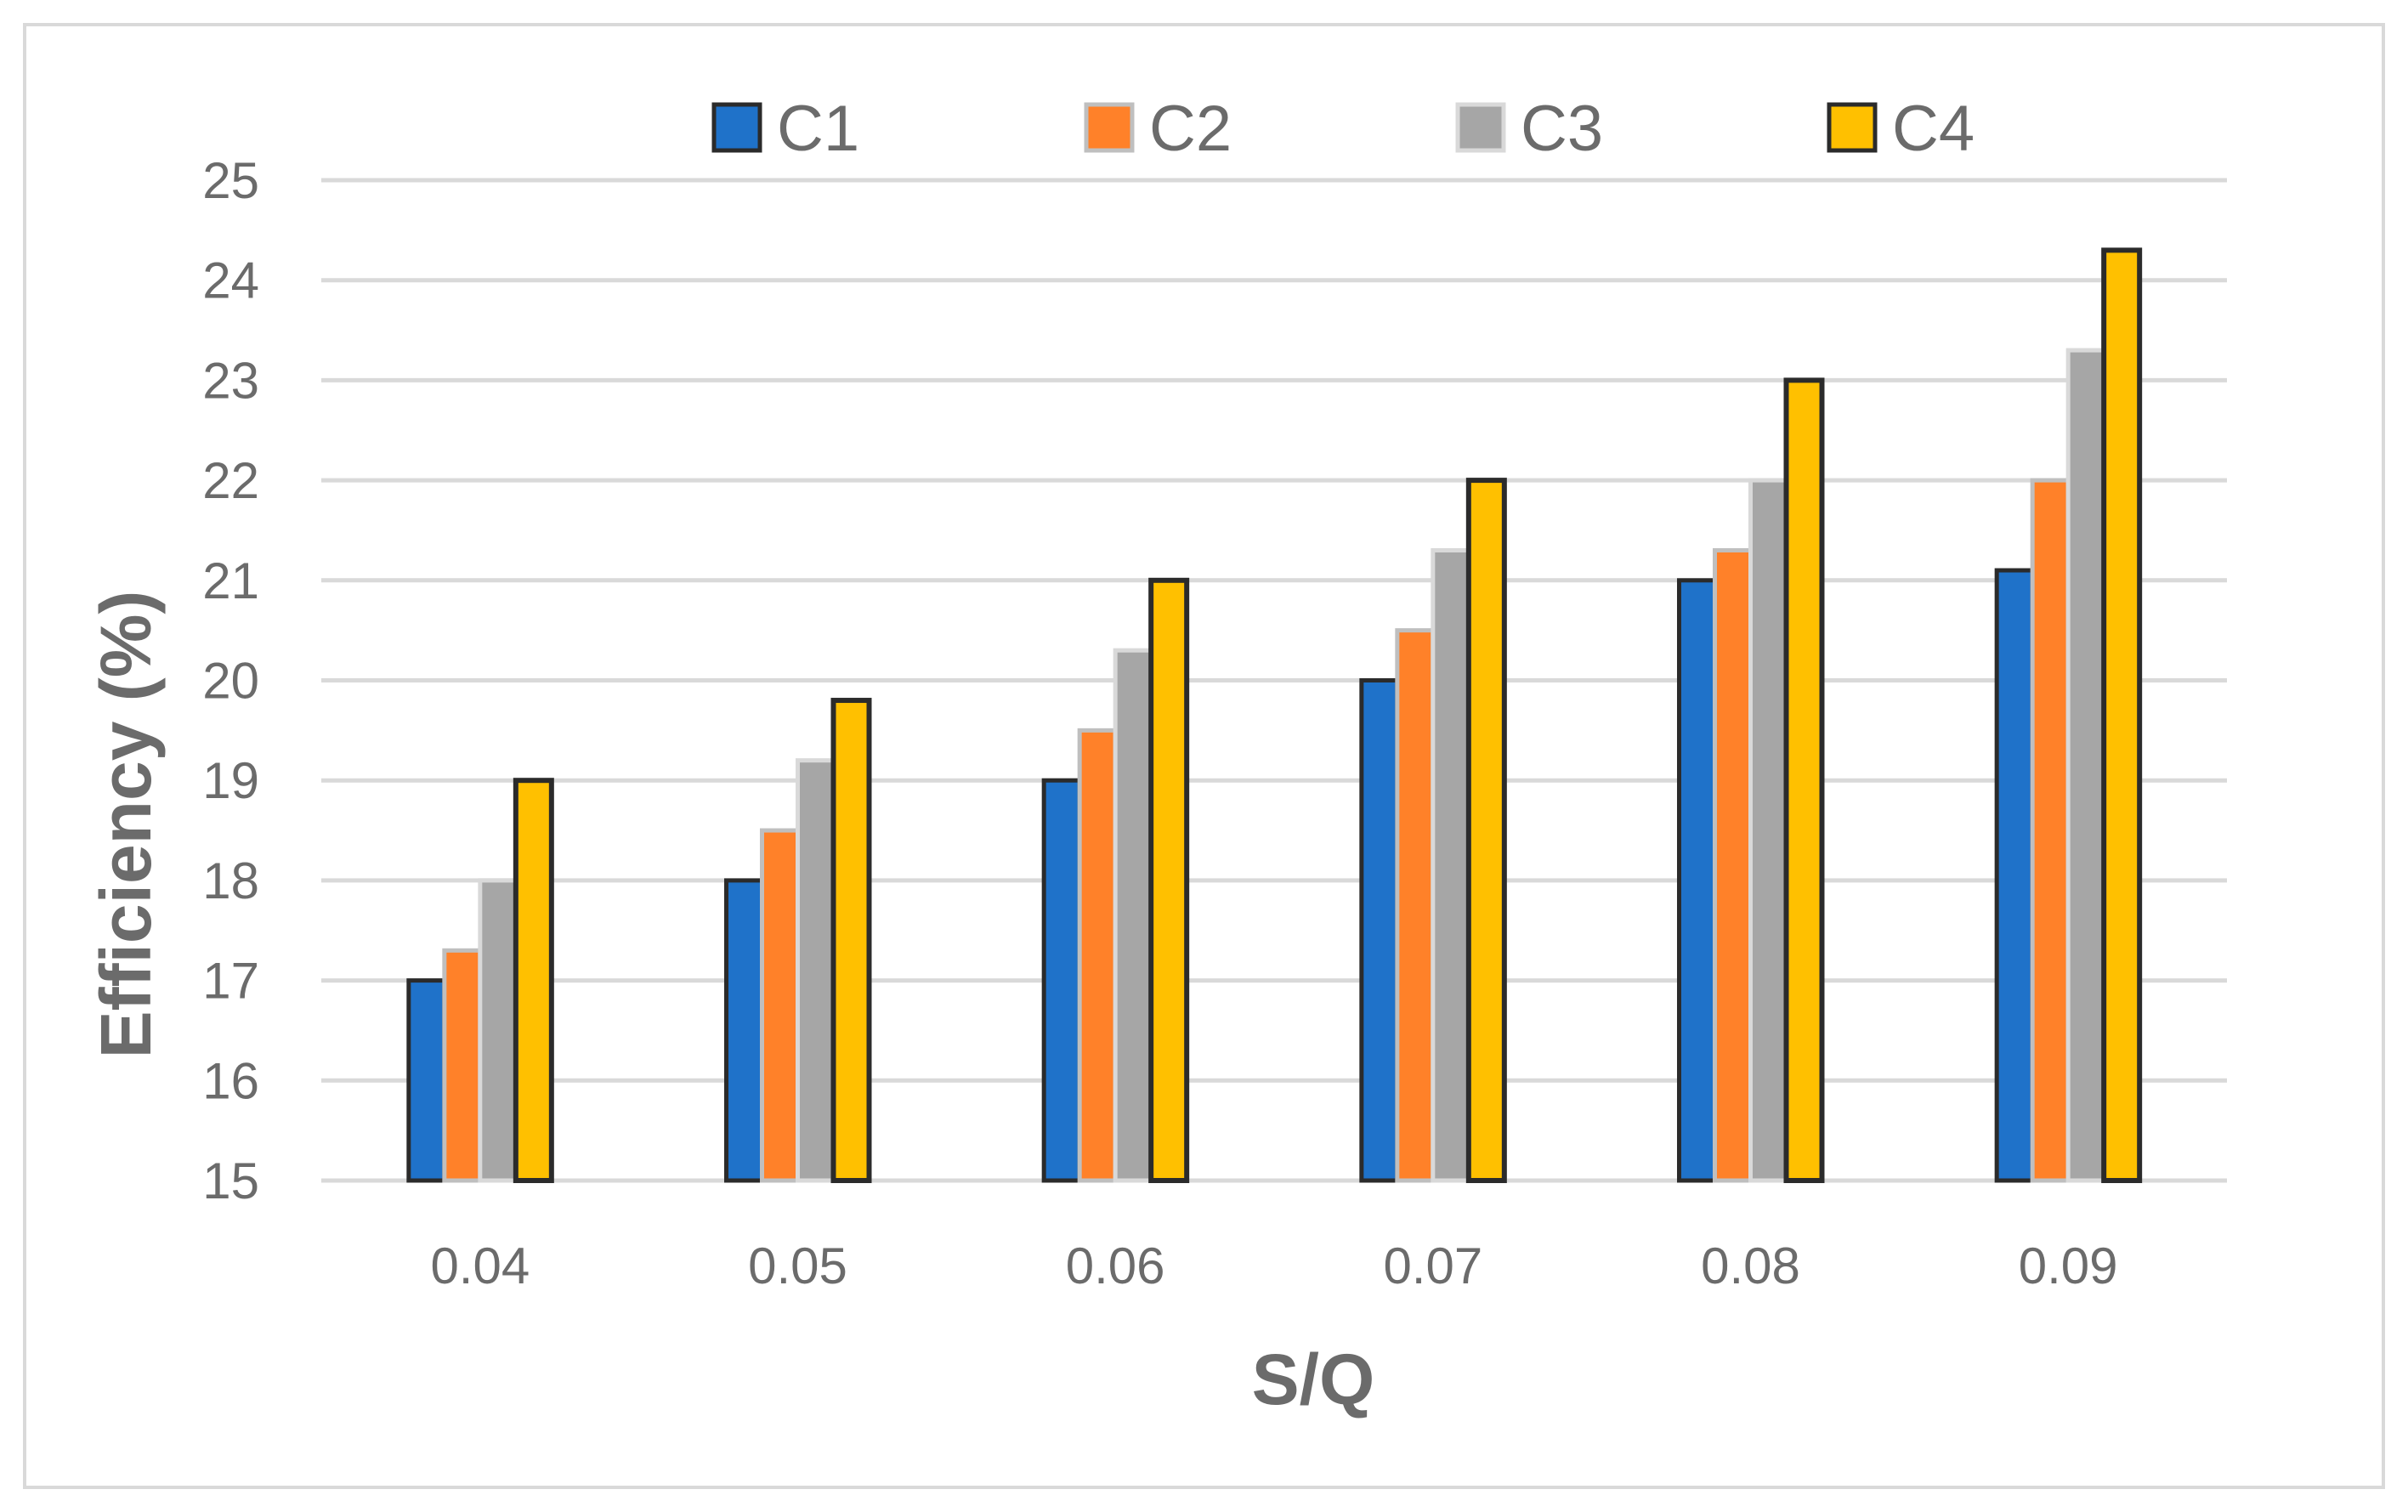  What do you see at coordinates (231, 1180) in the screenshot?
I see `y-tick-label: 15` at bounding box center [231, 1180].